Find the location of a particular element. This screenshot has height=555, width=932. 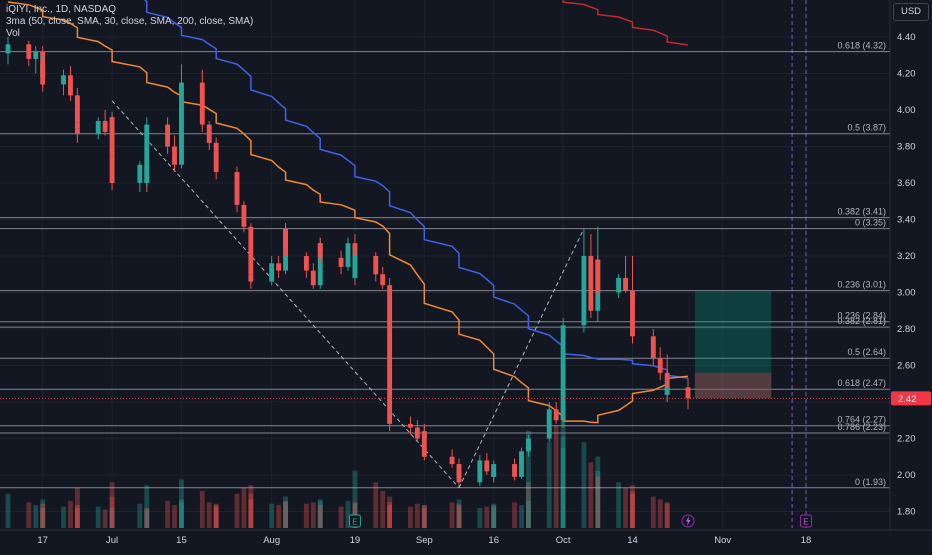

price-axis-tick: 4.40 is located at coordinates (906, 37).